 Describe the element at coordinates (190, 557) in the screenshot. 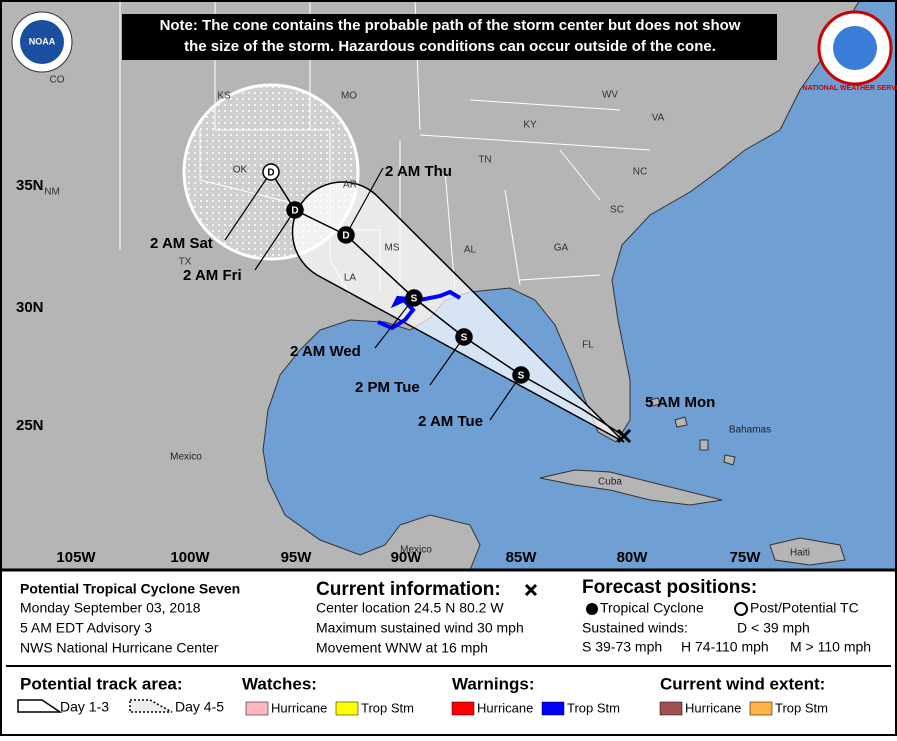

I see `lon-label: 100W` at that location.